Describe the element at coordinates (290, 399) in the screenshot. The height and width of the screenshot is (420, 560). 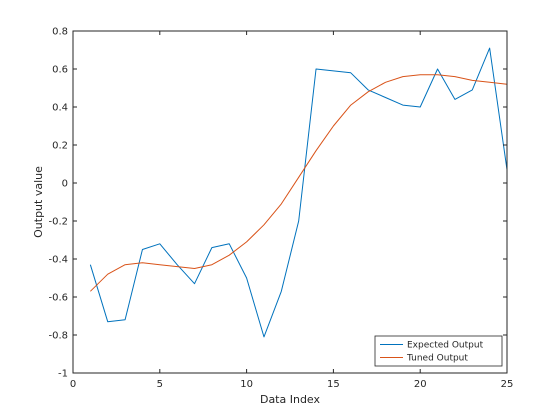
I see `x-axis-label: Data Index` at that location.